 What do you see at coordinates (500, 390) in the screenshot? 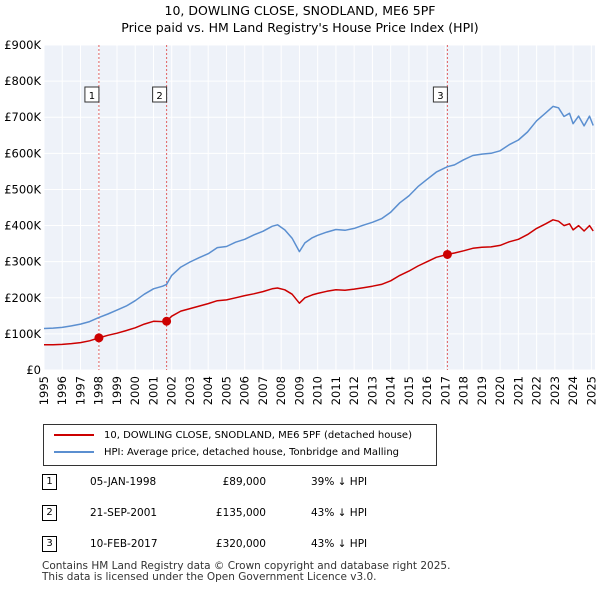
I see `x-tick-label: 2020` at bounding box center [500, 390].